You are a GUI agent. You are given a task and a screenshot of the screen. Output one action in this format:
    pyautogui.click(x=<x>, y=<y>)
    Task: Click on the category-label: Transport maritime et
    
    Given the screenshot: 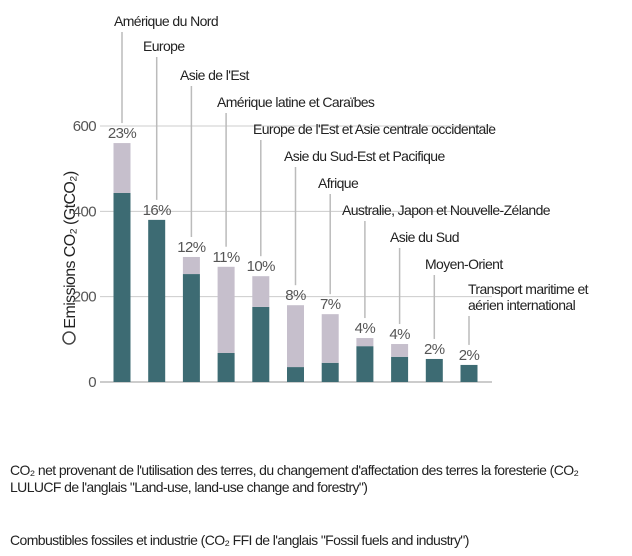 What is the action you would take?
    pyautogui.click(x=528, y=289)
    